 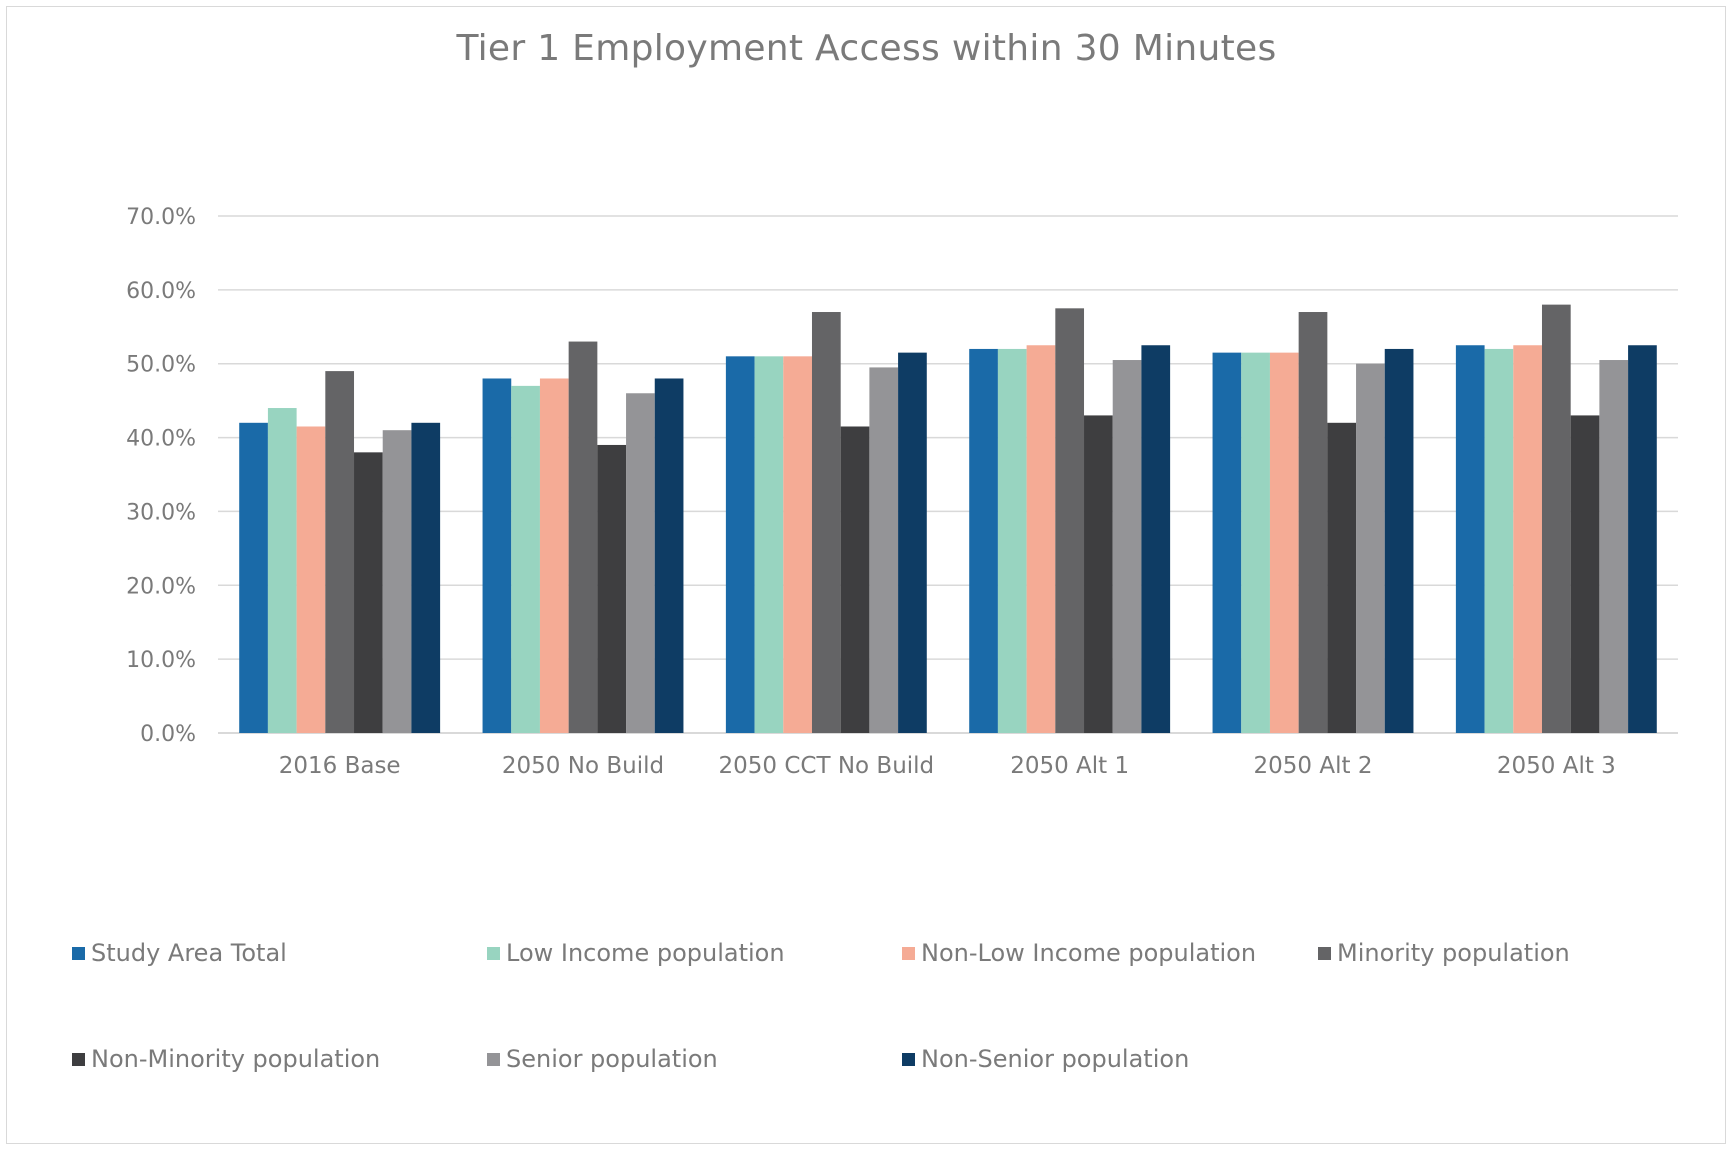 What do you see at coordinates (161, 217) in the screenshot?
I see `y-tick-label: 70.0%` at bounding box center [161, 217].